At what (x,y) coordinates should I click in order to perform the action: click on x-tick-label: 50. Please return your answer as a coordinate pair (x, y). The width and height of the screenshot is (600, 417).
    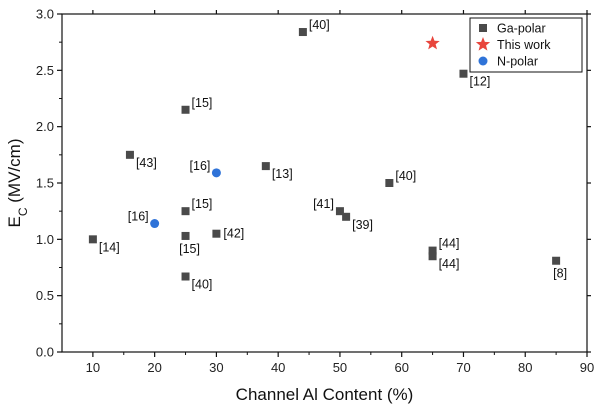
    Looking at the image, I should click on (340, 367).